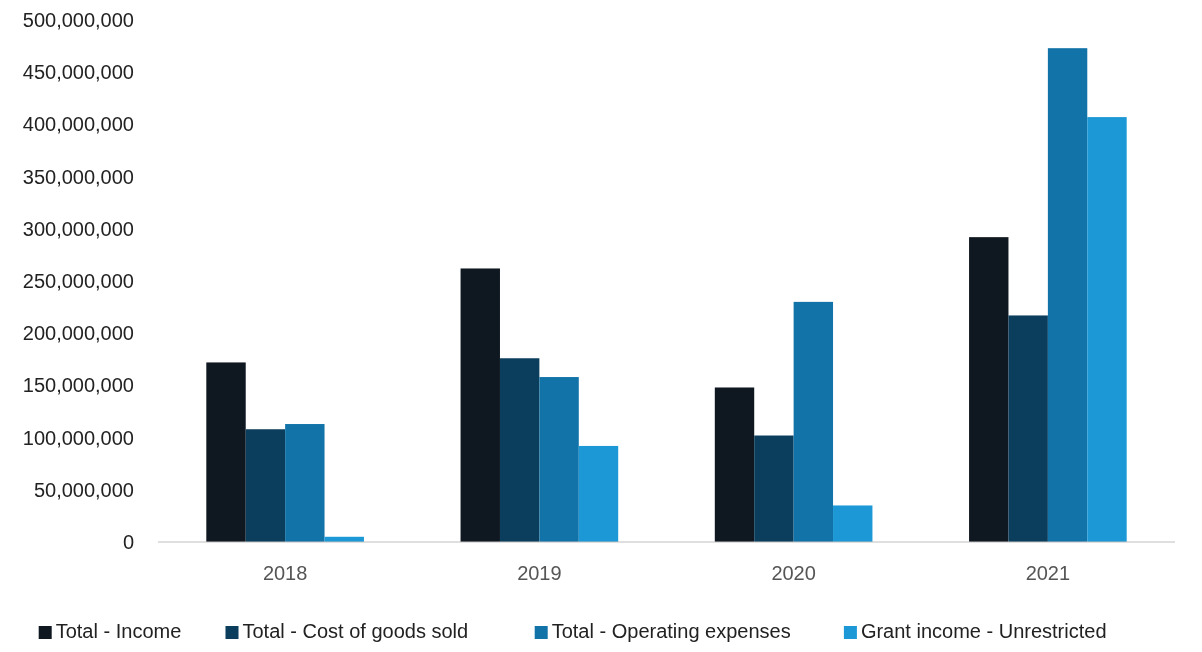 The image size is (1202, 652). Describe the element at coordinates (671, 631) in the screenshot. I see `legend-label: Total - Operating expenses` at that location.